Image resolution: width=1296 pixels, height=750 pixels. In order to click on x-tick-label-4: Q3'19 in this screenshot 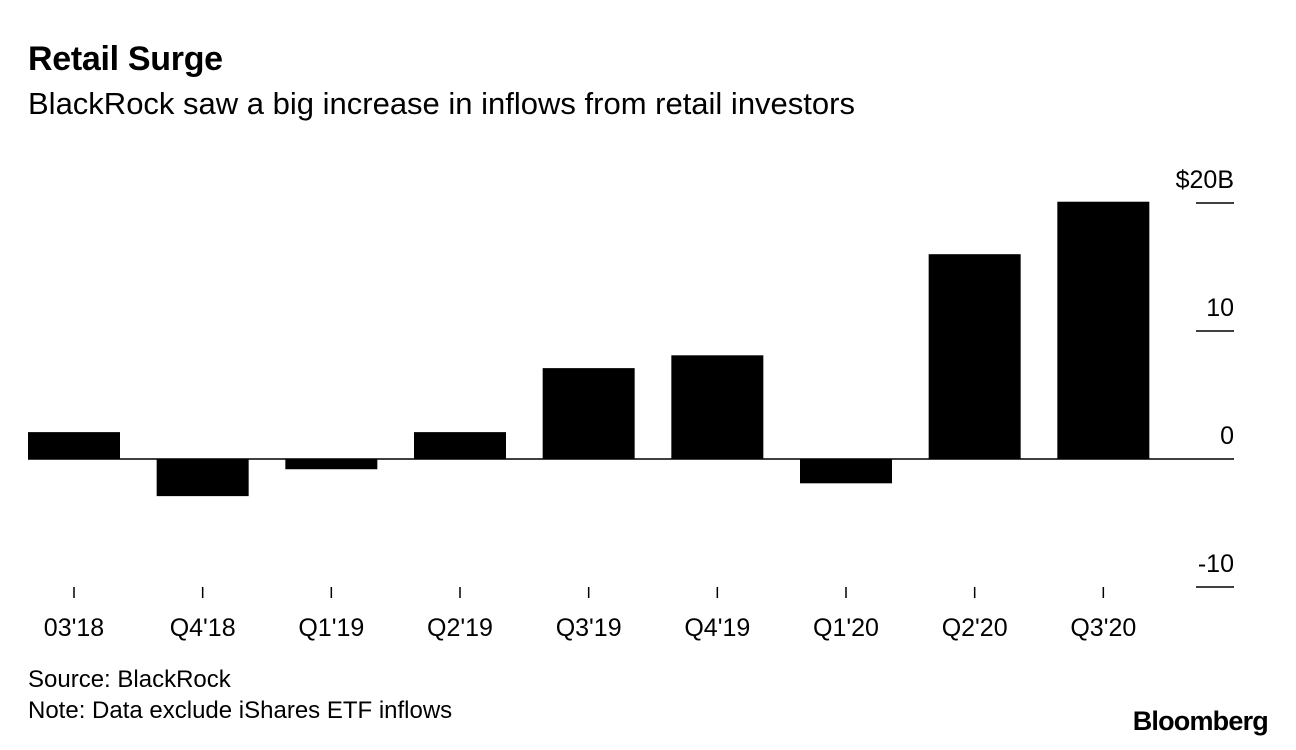, I will do `click(589, 628)`.